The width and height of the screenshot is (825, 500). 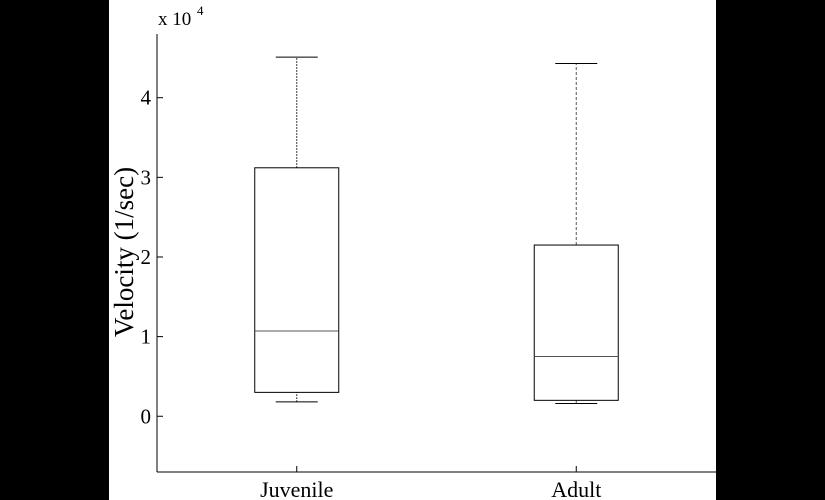 I want to click on y-tick-label: 3, so click(x=146, y=177).